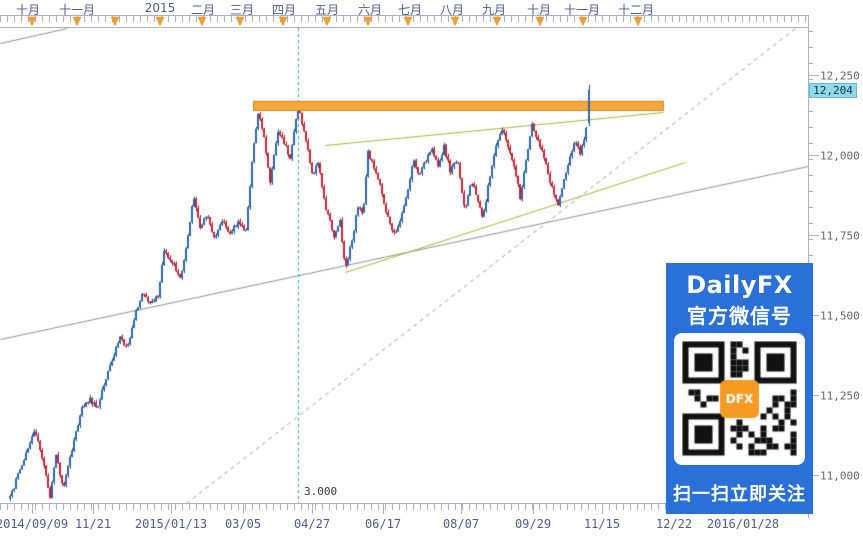  Describe the element at coordinates (602, 524) in the screenshot. I see `date-label: 11/15` at that location.